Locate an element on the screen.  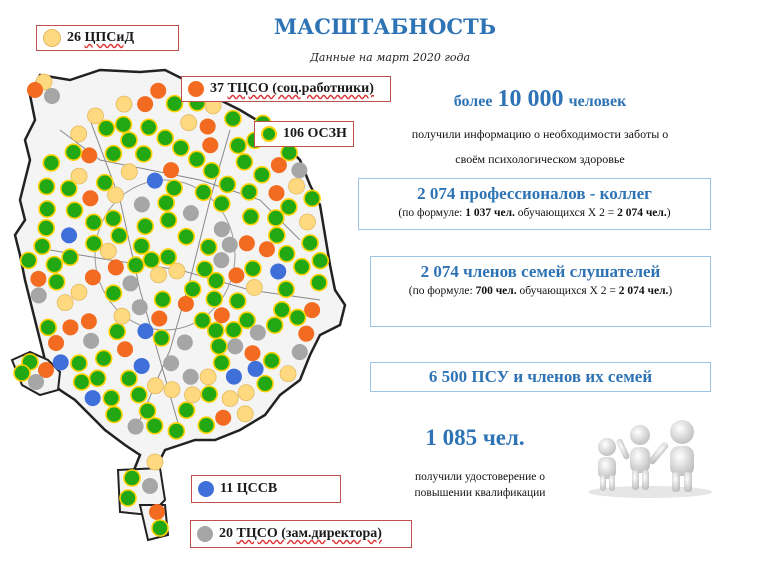
legend-tcso-soc-label: ТЦСО (соц.работники) is located at coordinates (300, 88).